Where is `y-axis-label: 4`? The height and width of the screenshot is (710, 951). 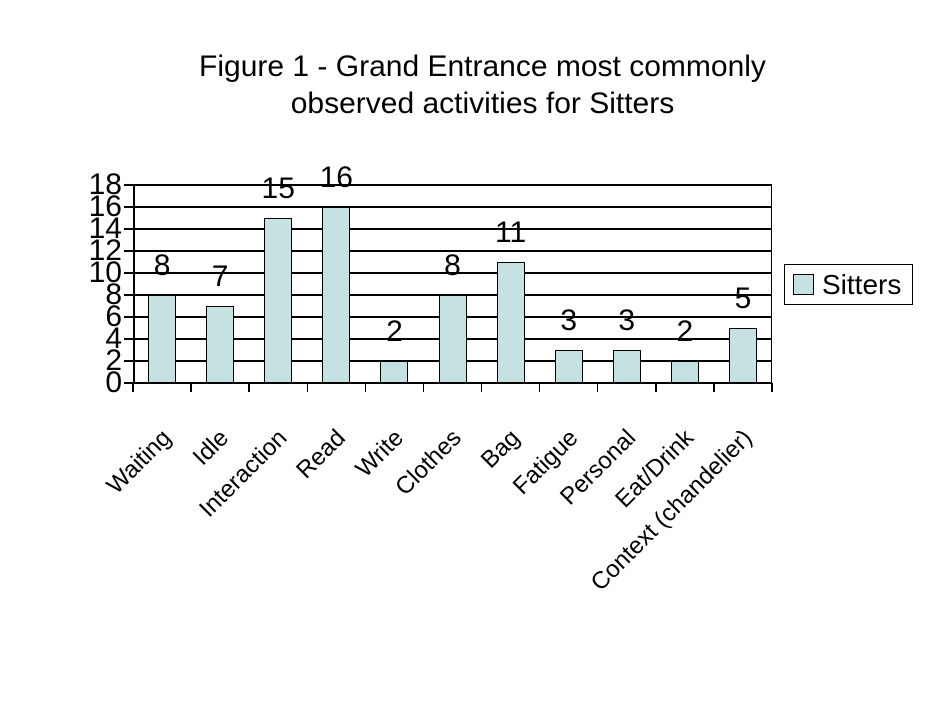
y-axis-label: 4 is located at coordinates (113, 338).